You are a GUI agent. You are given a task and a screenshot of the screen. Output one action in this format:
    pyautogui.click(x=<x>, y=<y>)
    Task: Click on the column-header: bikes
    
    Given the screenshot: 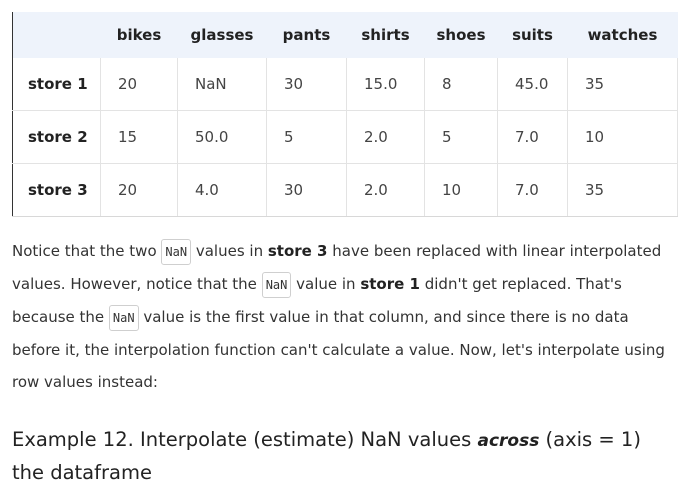 What is the action you would take?
    pyautogui.click(x=139, y=35)
    